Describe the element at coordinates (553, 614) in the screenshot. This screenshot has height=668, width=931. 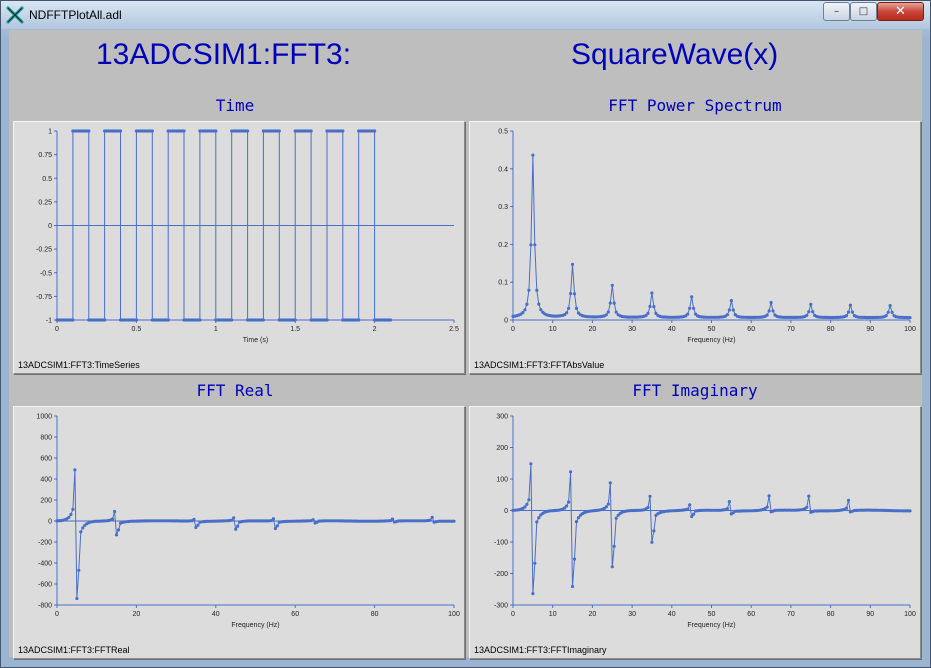
I see `x-tick-label: 10` at that location.